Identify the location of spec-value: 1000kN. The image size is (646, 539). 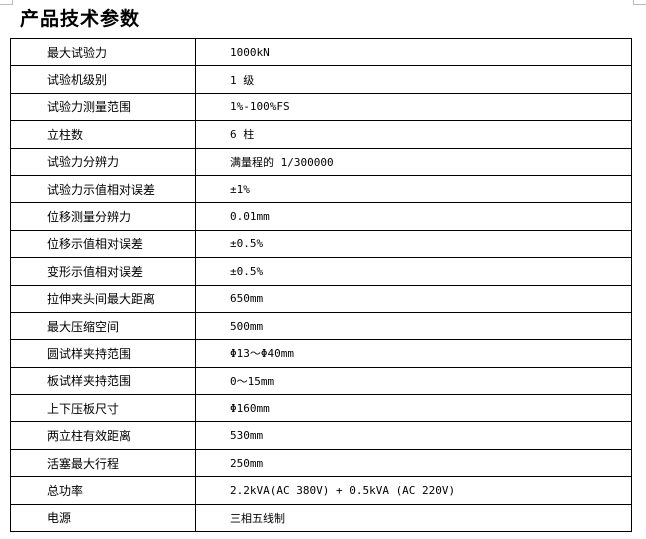
(413, 52).